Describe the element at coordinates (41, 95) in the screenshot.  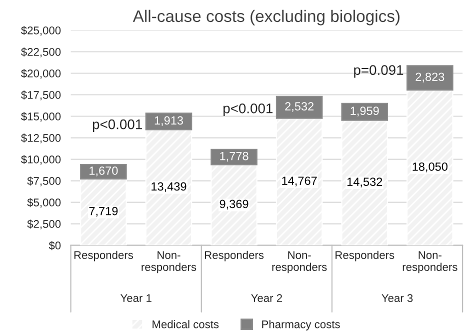
I see `y-tick-label: $17,500` at that location.